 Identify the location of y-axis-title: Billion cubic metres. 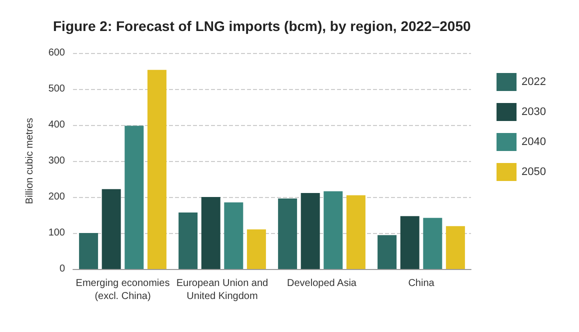
(30, 161).